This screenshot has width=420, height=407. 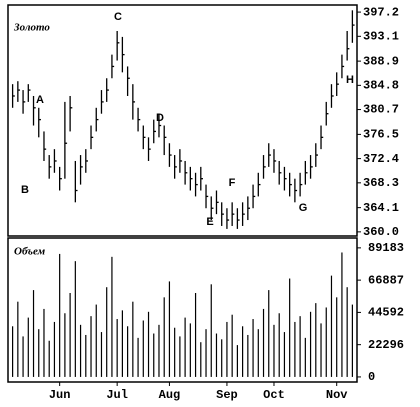 I want to click on x-tick-label: Aug, so click(x=170, y=395).